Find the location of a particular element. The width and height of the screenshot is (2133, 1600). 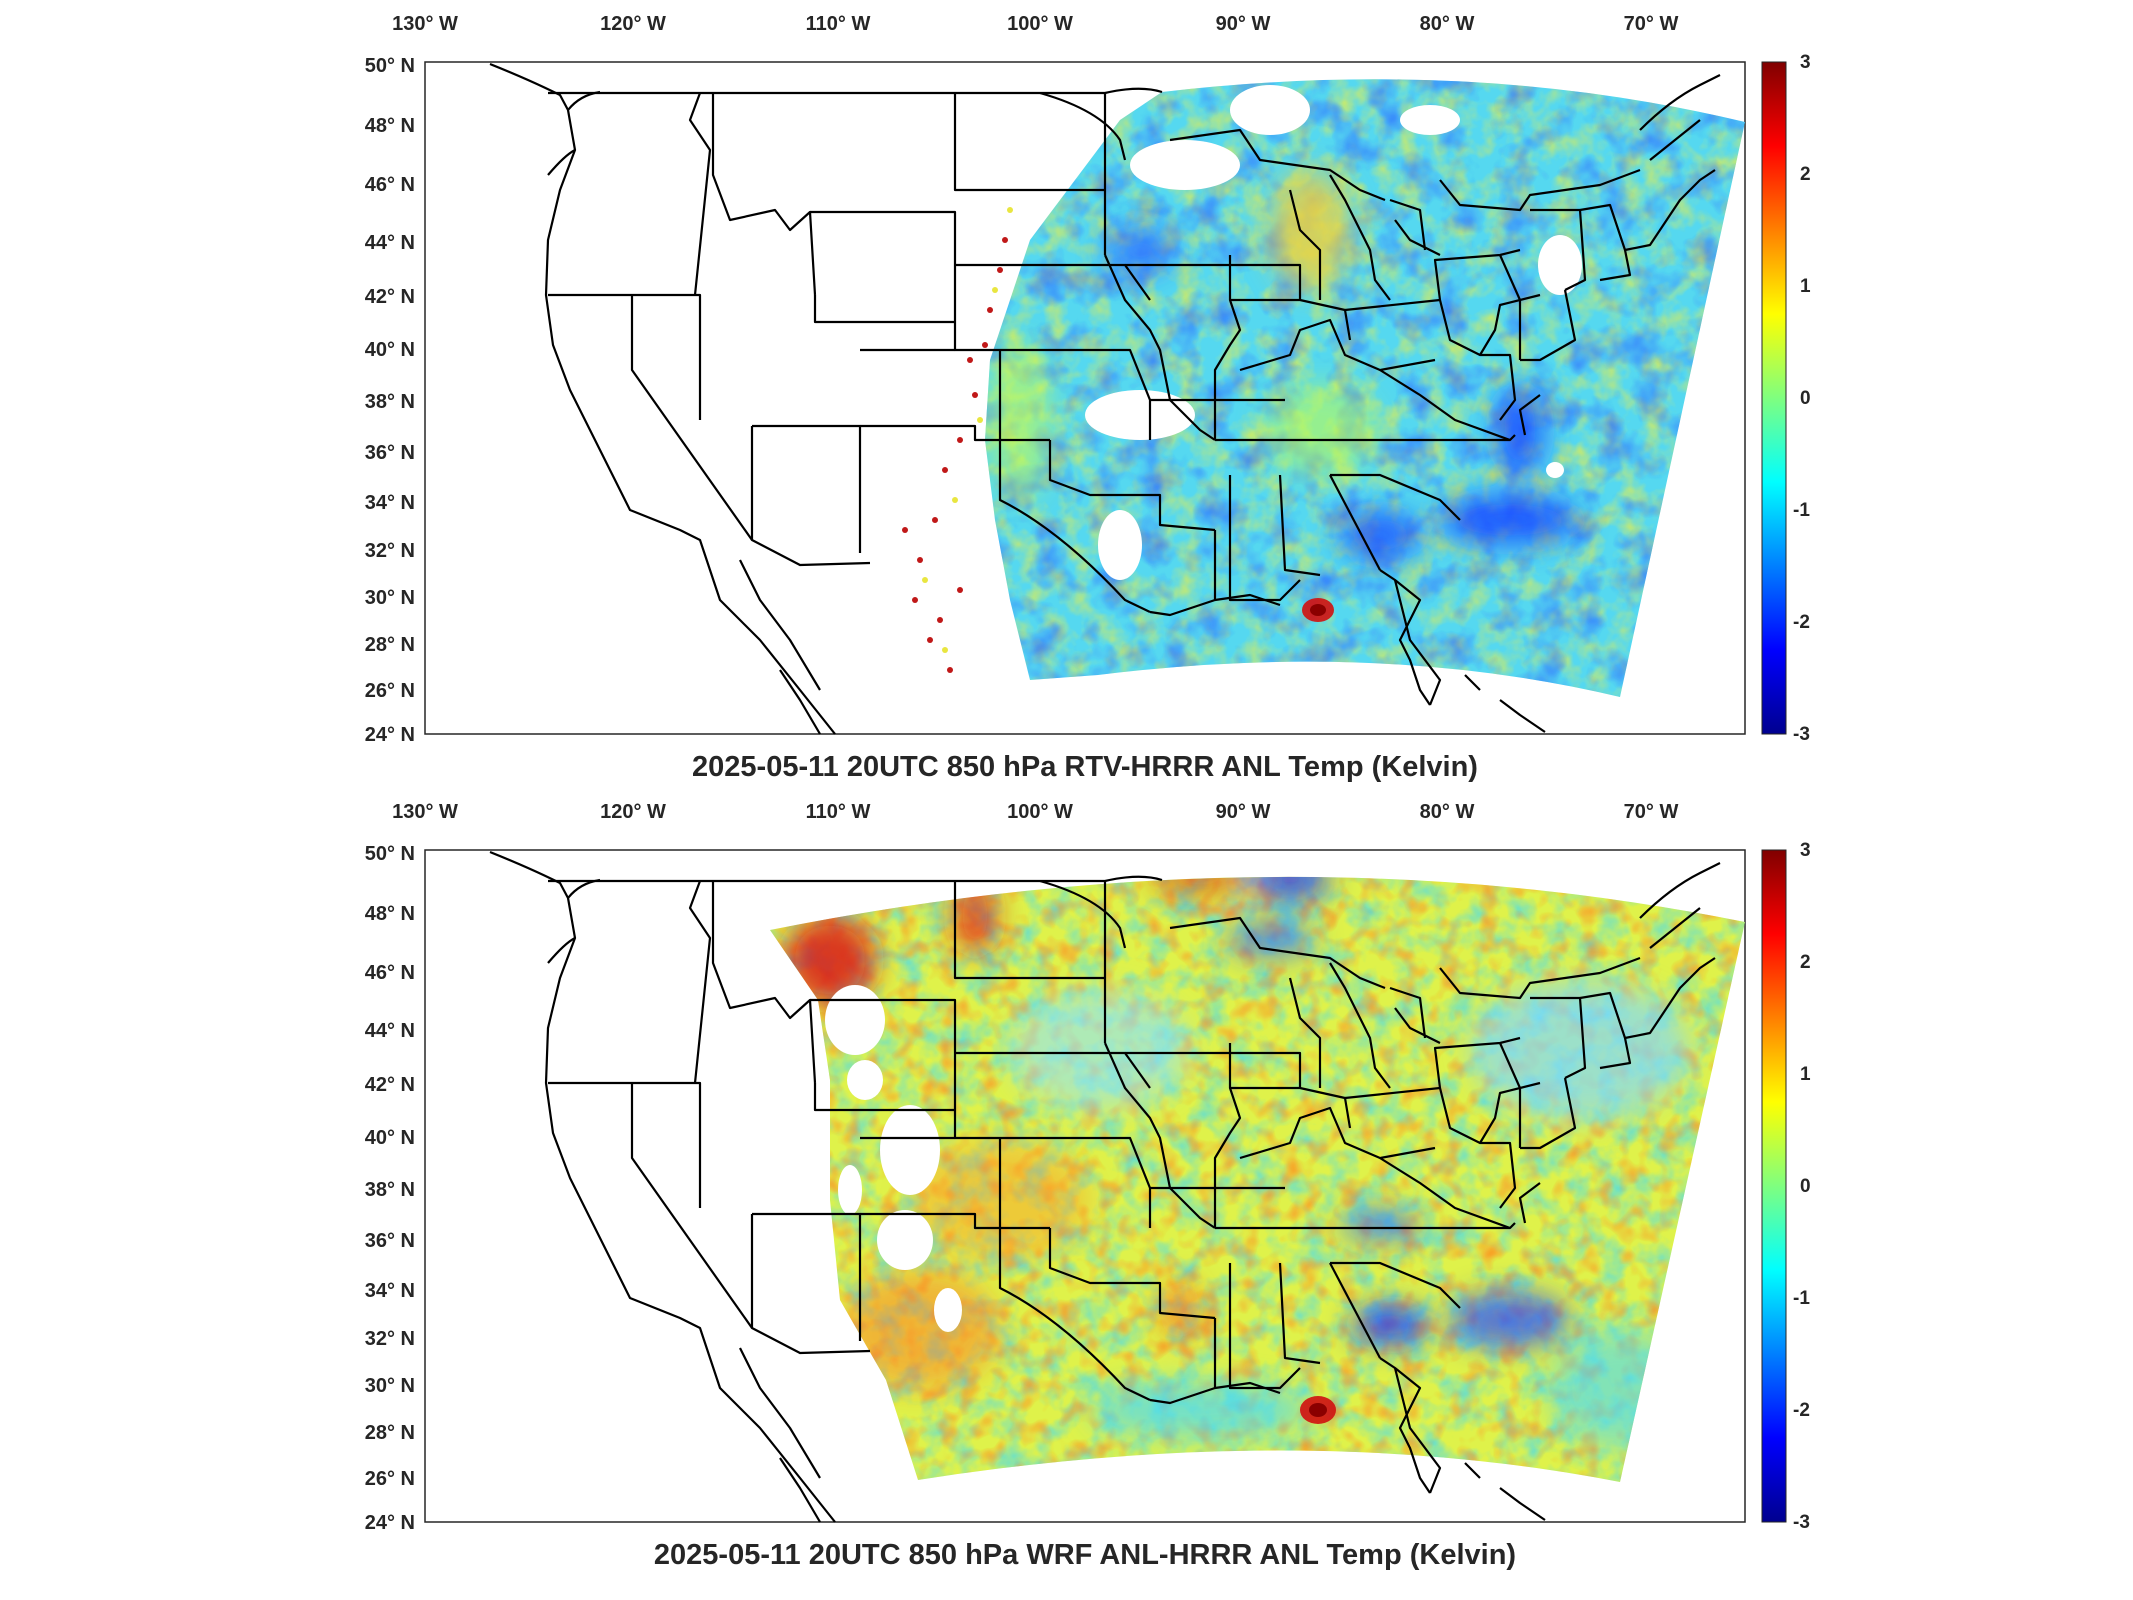

cb-tick-0-top: 0 is located at coordinates (1805, 398).